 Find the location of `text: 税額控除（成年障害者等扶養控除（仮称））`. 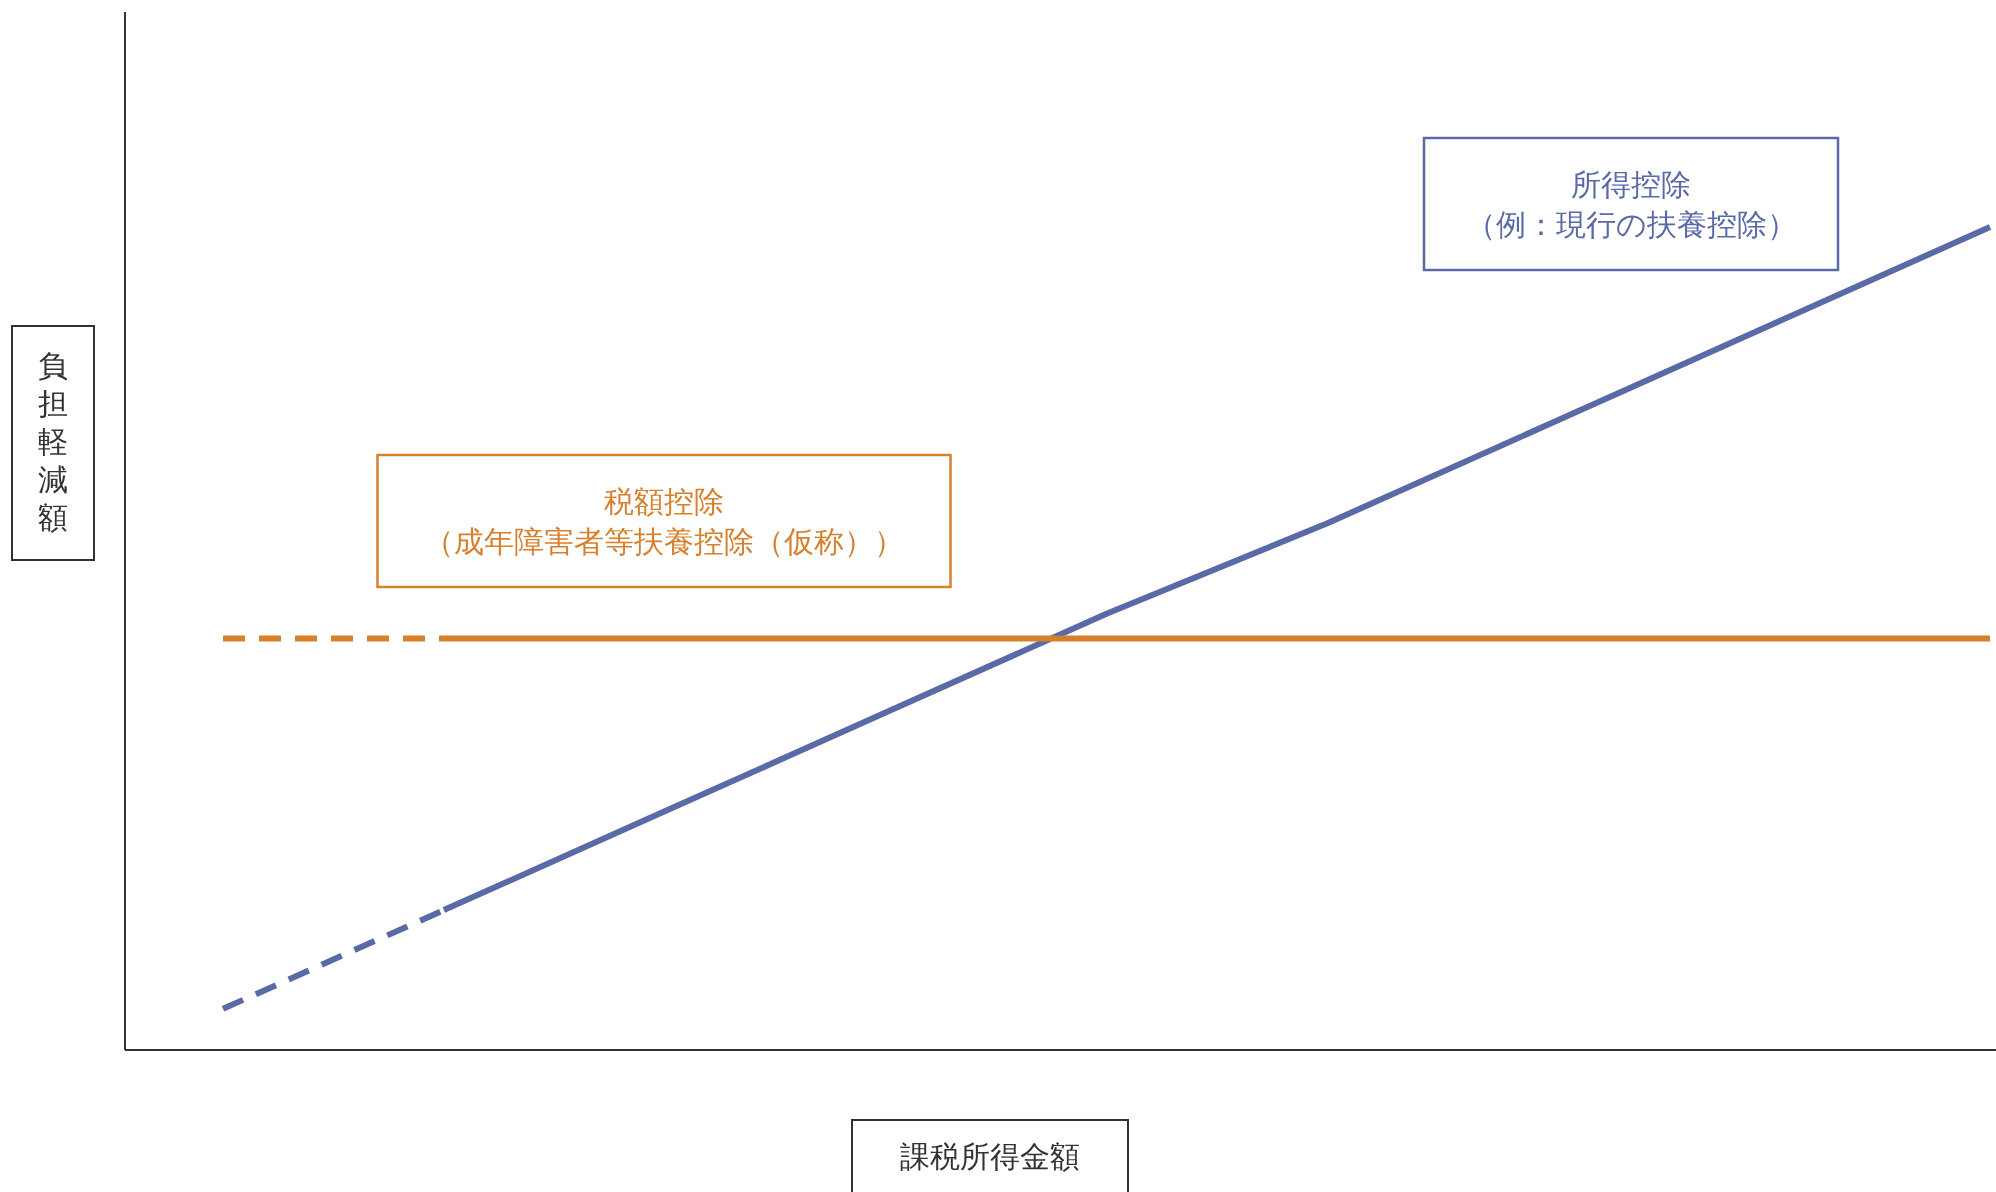

text: 税額控除（成年障害者等扶養控除（仮称）） is located at coordinates (664, 521).